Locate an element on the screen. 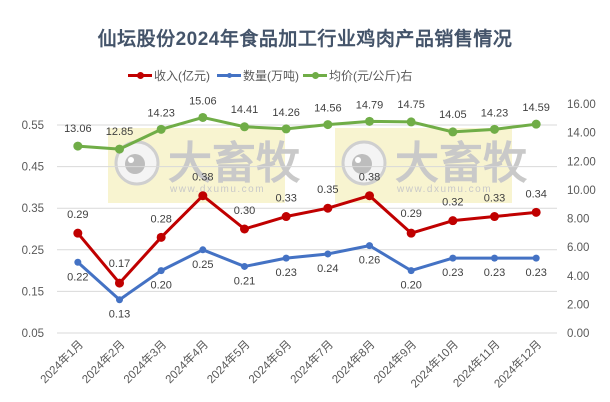 The image size is (610, 402). chart-legend: 收入(亿元) 数量(万吨) 均价(元/公斤)右 is located at coordinates (305, 75).